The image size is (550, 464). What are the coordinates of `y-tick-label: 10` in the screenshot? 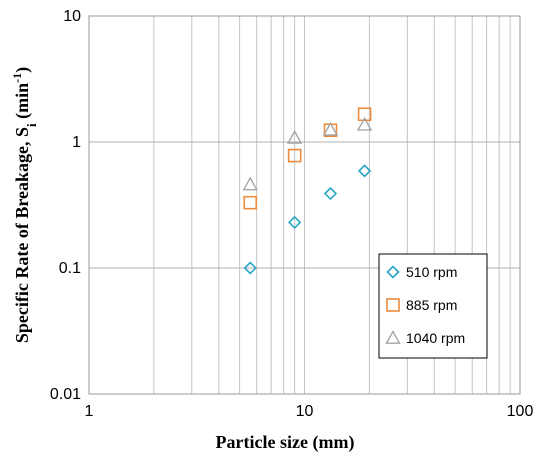 It's located at (72, 16).